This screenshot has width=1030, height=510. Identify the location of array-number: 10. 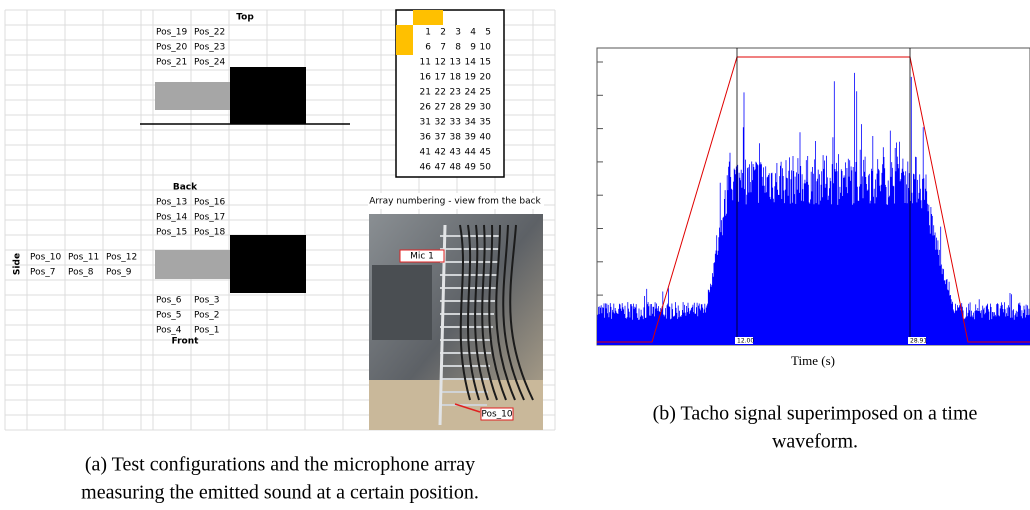
(486, 48).